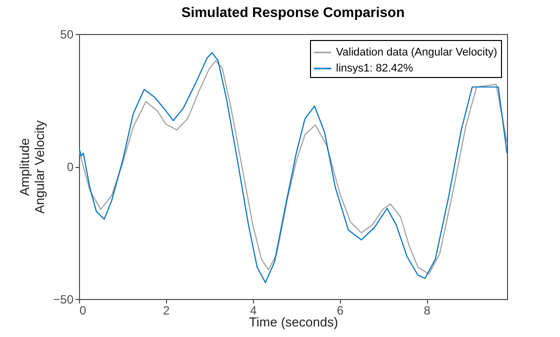 The height and width of the screenshot is (337, 560). What do you see at coordinates (293, 12) in the screenshot?
I see `chart-title: Simulated Response Comparison` at bounding box center [293, 12].